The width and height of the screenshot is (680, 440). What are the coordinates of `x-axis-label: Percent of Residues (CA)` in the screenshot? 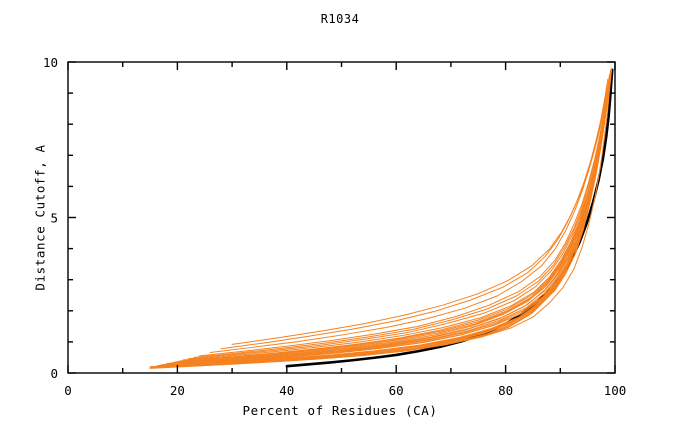 It's located at (340, 410).